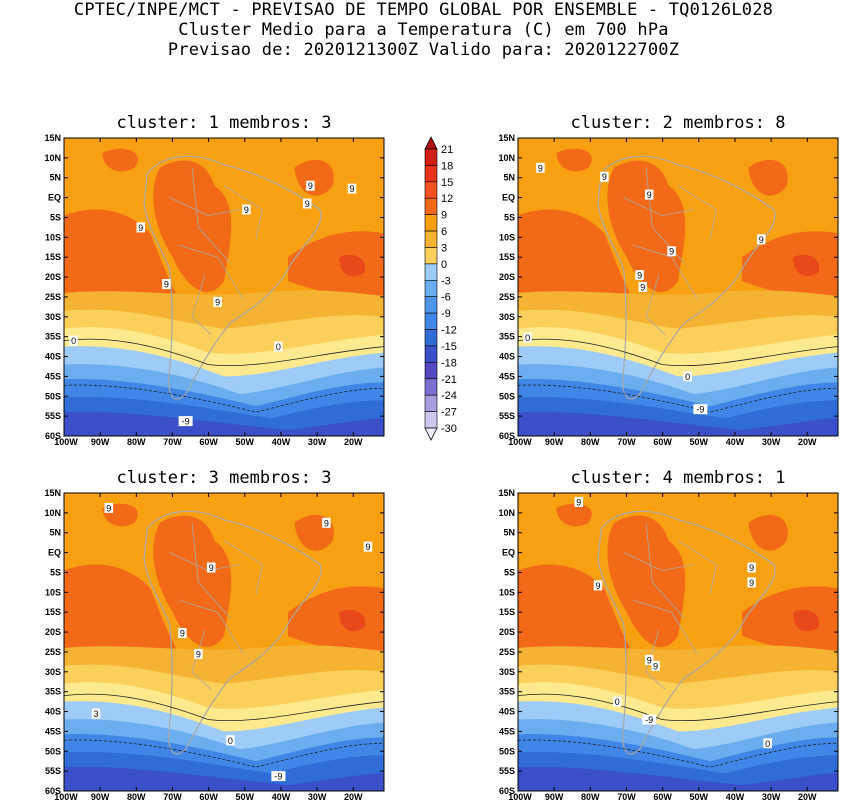  I want to click on contour-label: -9, so click(700, 410).